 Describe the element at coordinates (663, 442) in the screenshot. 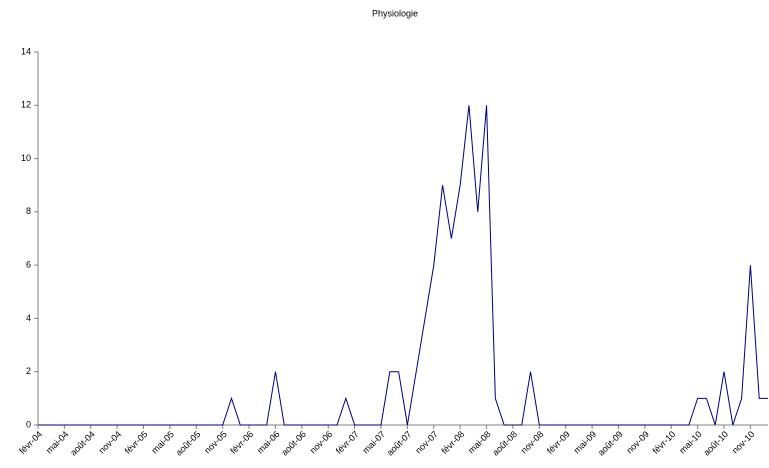

I see `x-tick-label: févr-10` at that location.